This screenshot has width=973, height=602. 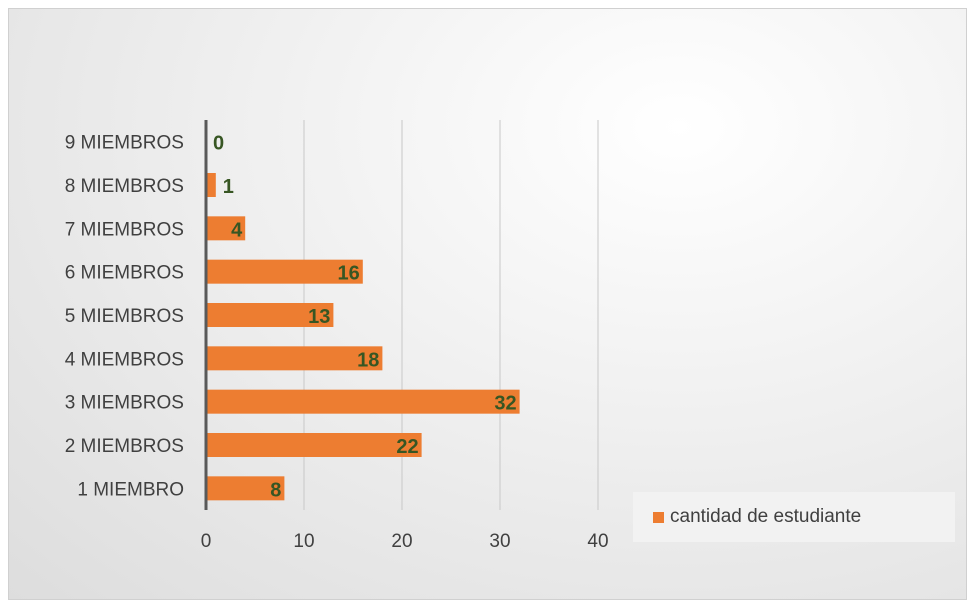 What do you see at coordinates (218, 144) in the screenshot?
I see `data-label: 0` at bounding box center [218, 144].